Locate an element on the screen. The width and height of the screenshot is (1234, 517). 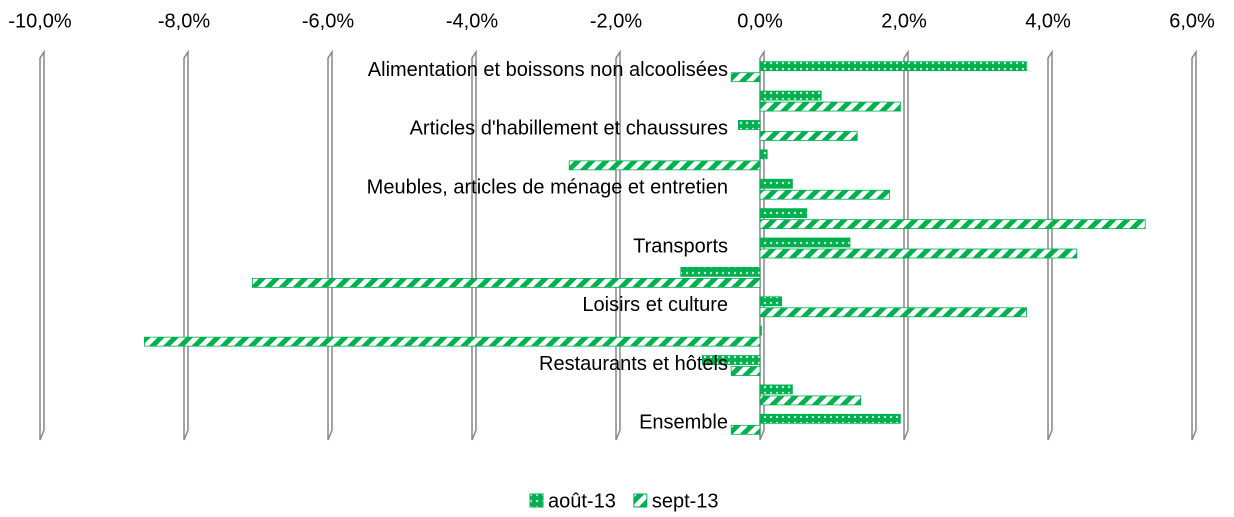
category-label: Alimentation et boissons non alcoolisées is located at coordinates (548, 70).